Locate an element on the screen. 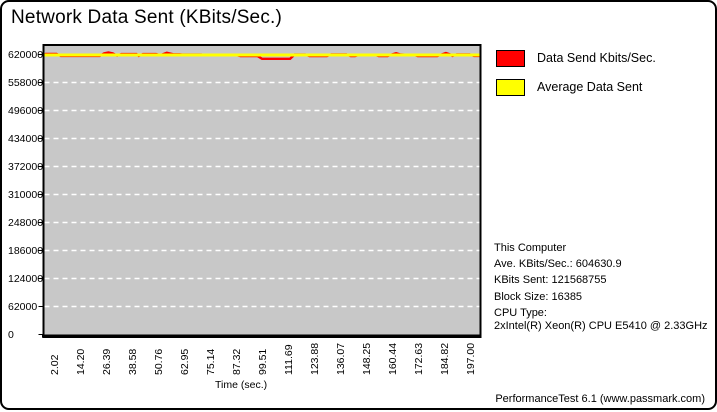 The height and width of the screenshot is (412, 717). y-tick-label: 620000 is located at coordinates (26, 54).